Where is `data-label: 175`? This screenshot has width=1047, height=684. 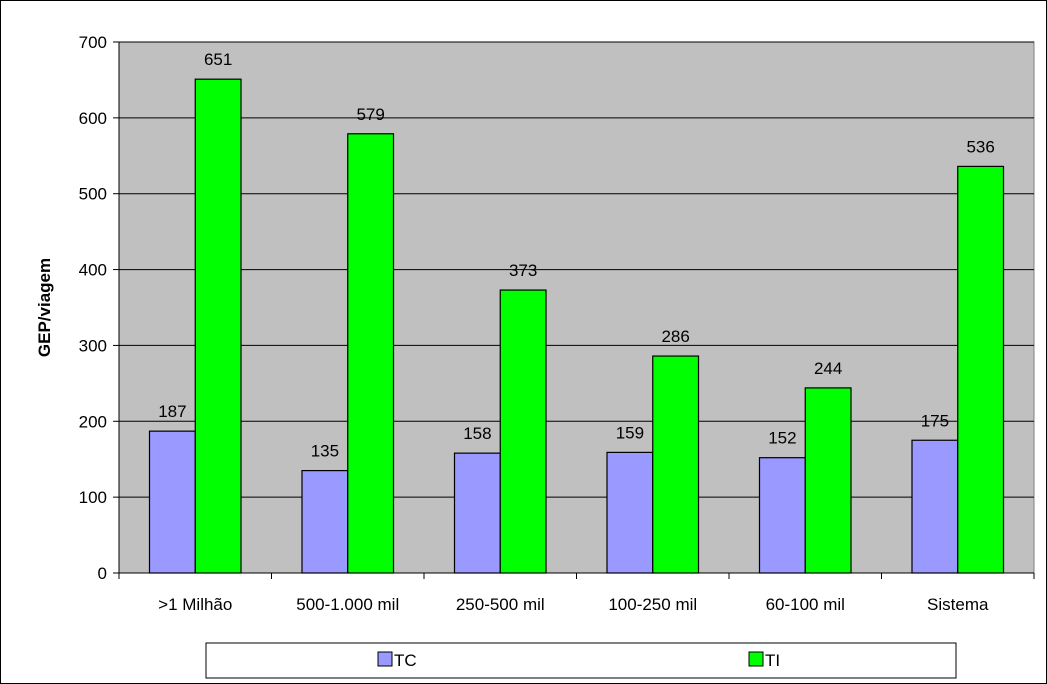 data-label: 175 is located at coordinates (935, 420).